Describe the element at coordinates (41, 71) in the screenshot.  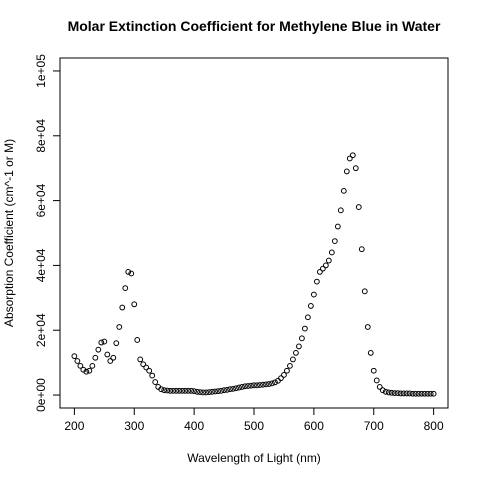
I see `y-tick-label: 1e+05` at that location.